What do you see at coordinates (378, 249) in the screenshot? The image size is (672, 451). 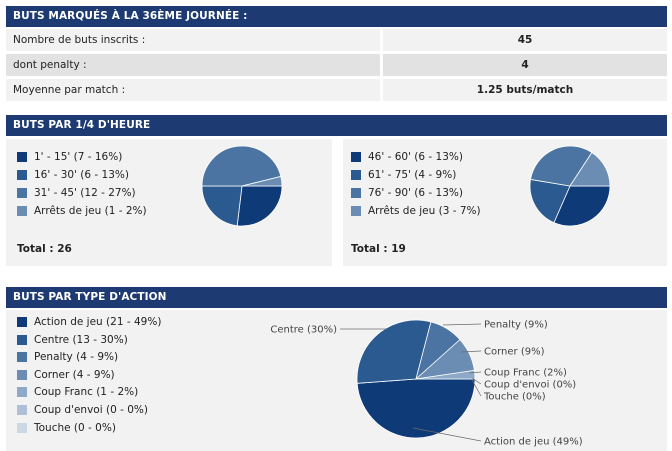 I see `total-second-half: Total : 19` at bounding box center [378, 249].